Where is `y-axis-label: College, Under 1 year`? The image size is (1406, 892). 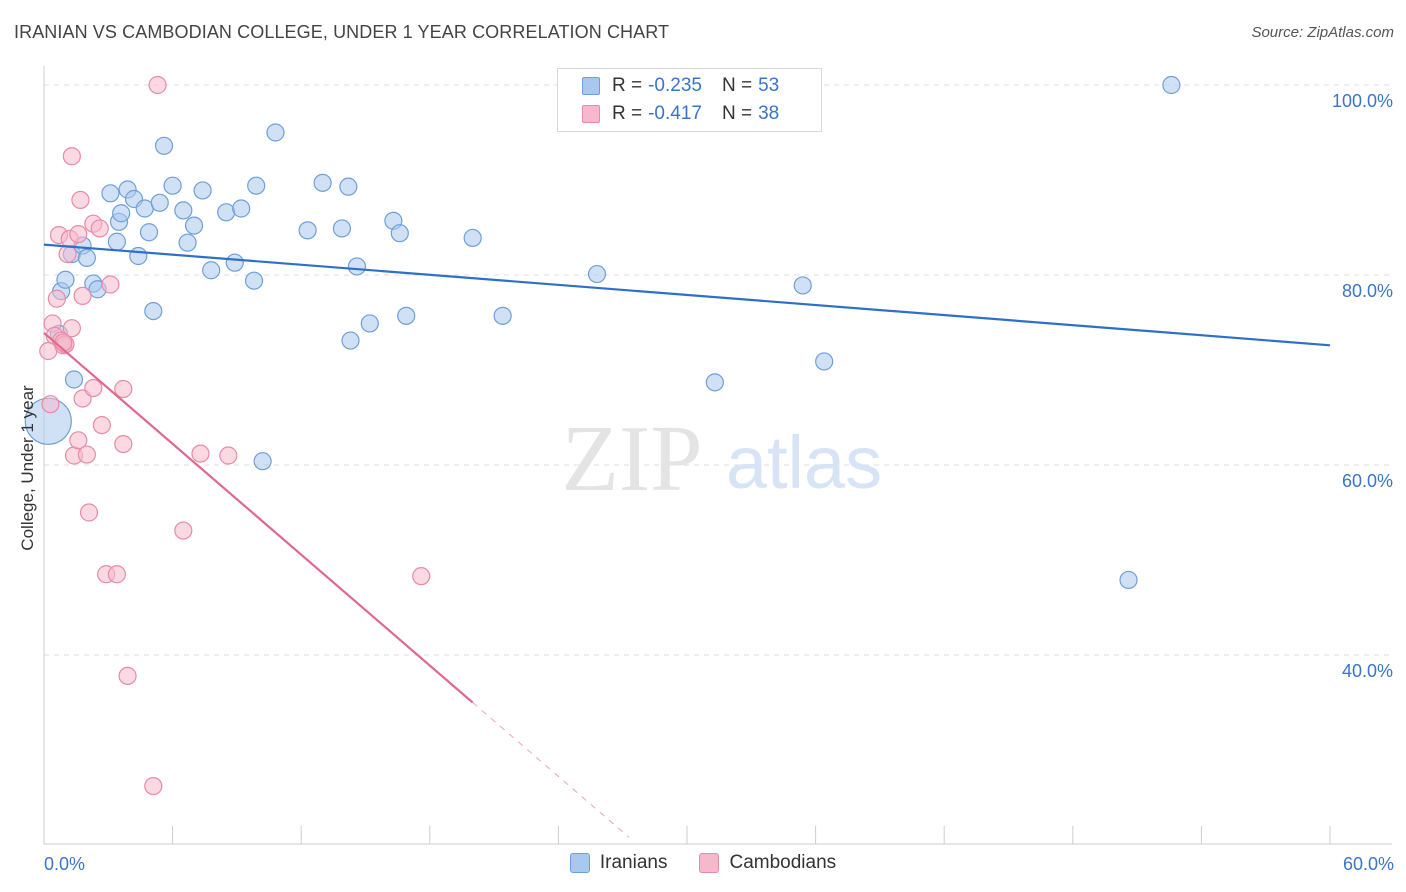
y-axis-label: College, Under 1 year is located at coordinates (27, 468).